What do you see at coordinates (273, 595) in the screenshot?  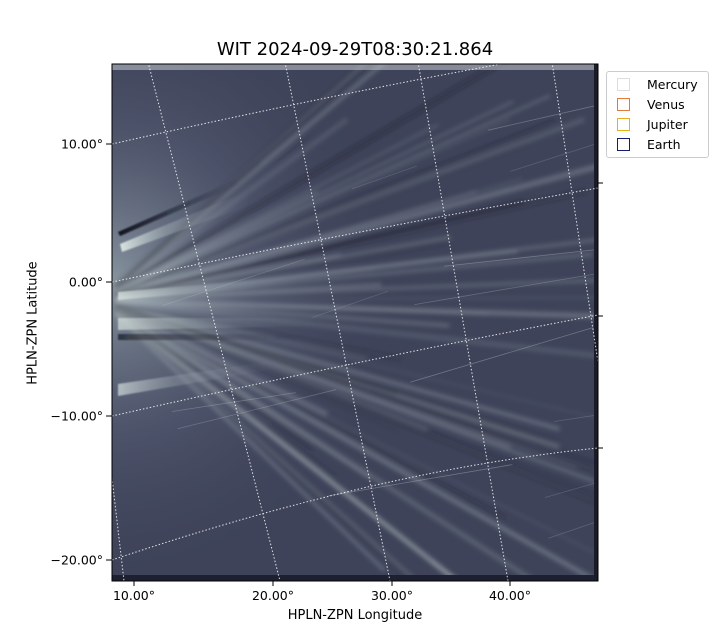 I see `x-tick-label: 20.00°` at bounding box center [273, 595].